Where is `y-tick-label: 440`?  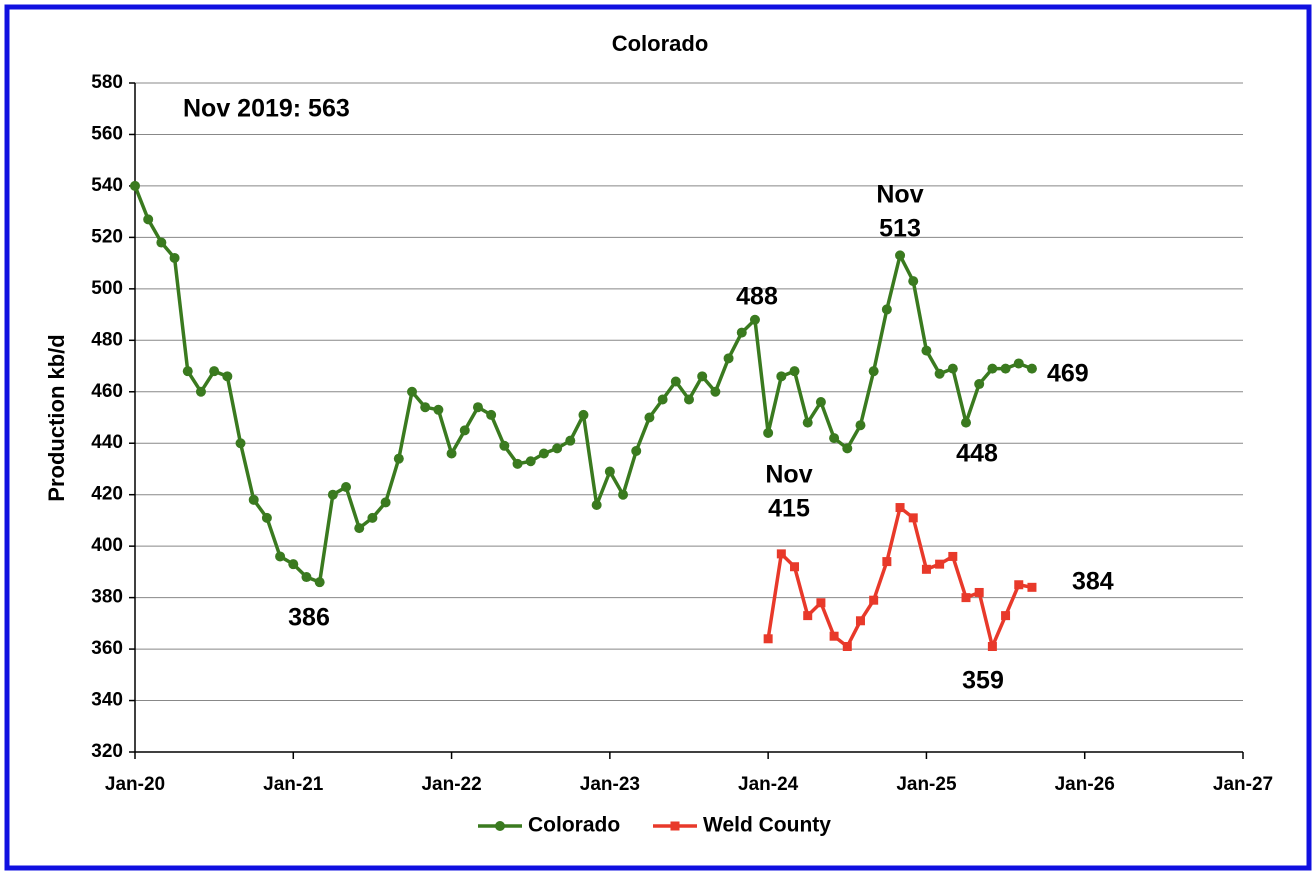
y-tick-label: 440 is located at coordinates (107, 442).